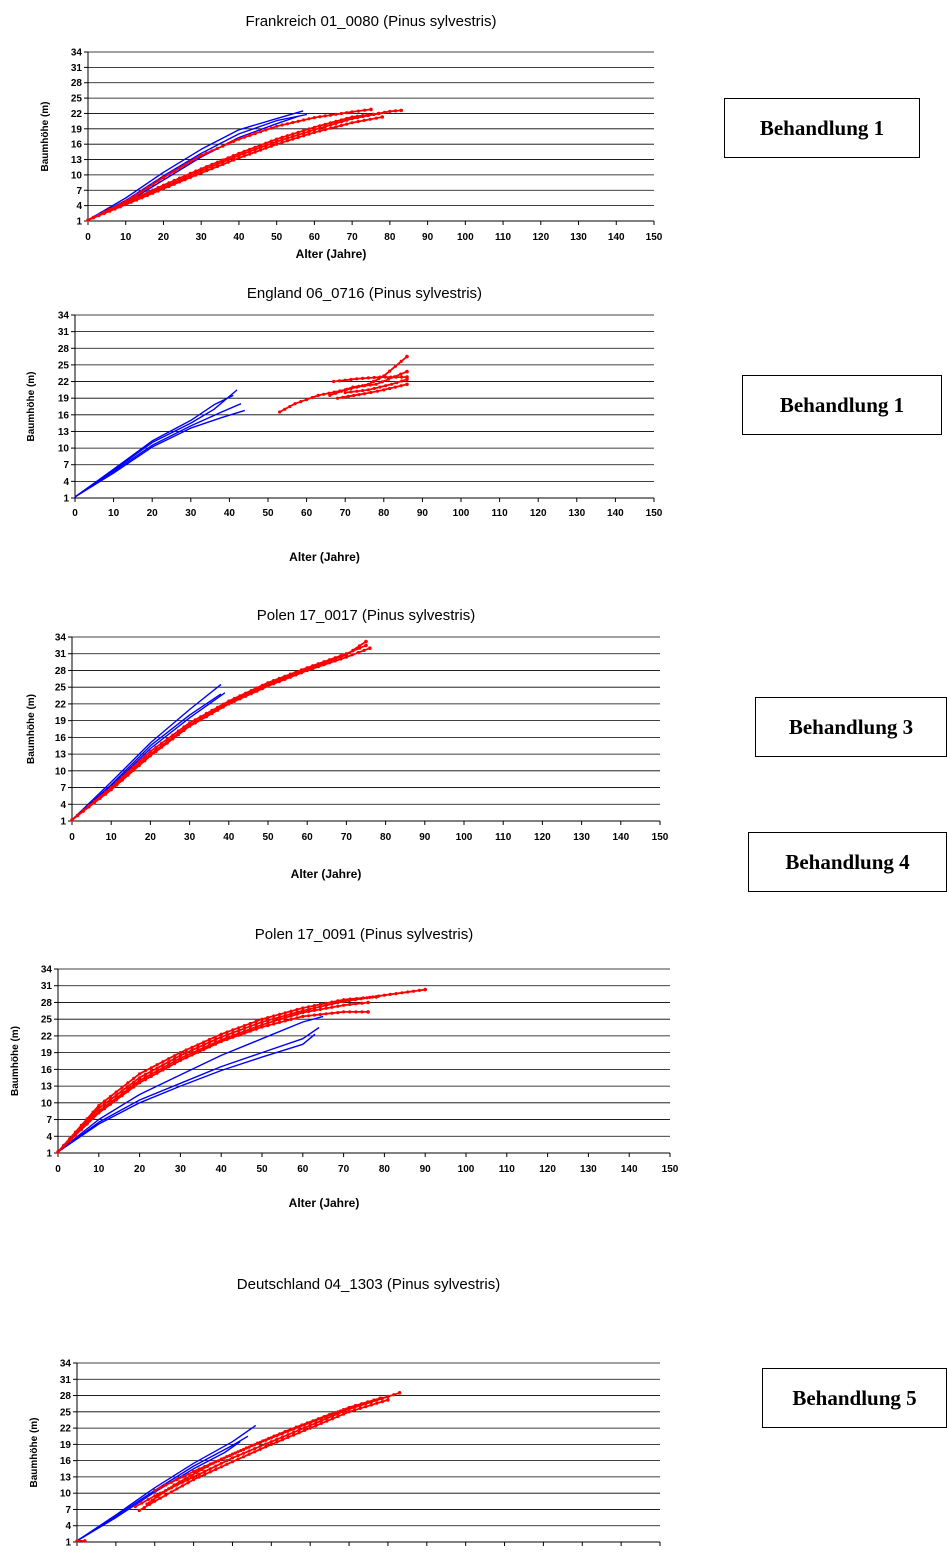  What do you see at coordinates (390, 237) in the screenshot?
I see `x-tick-label: 80` at bounding box center [390, 237].